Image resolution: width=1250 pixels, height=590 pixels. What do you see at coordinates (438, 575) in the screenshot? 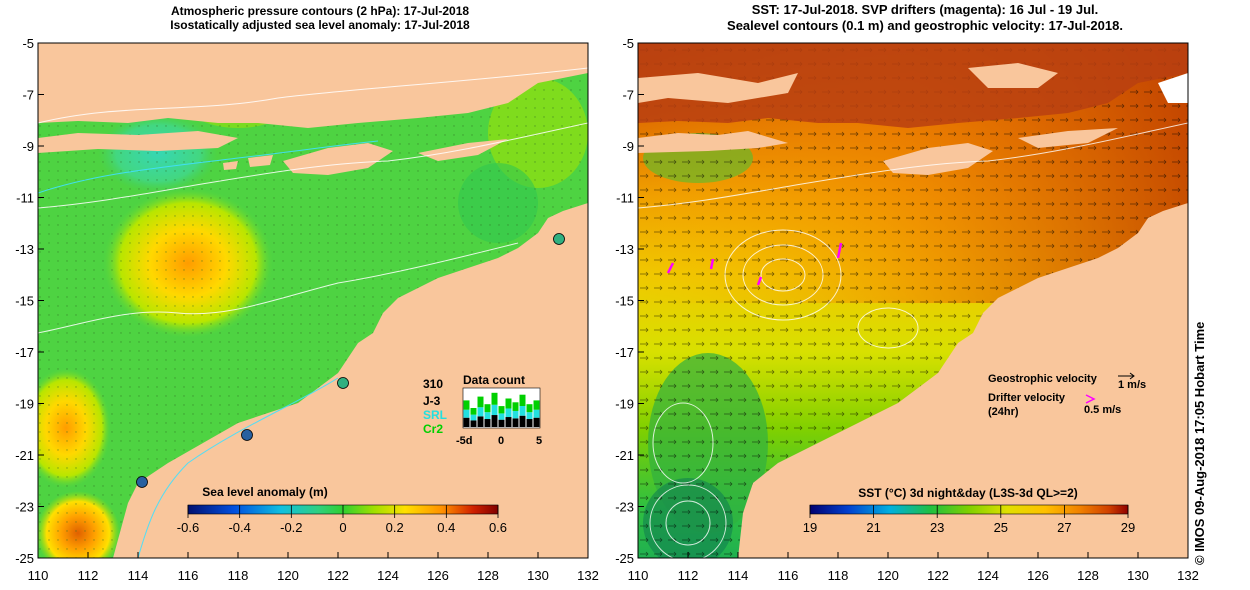
I see `left-x-tick-label: 126` at bounding box center [438, 575].